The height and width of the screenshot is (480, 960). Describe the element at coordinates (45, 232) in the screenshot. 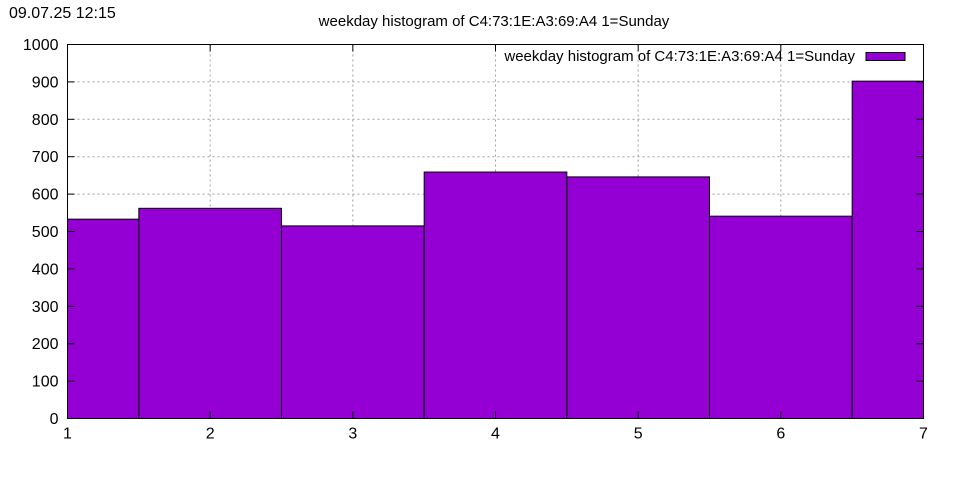

I see `y-tick-label: 500` at that location.